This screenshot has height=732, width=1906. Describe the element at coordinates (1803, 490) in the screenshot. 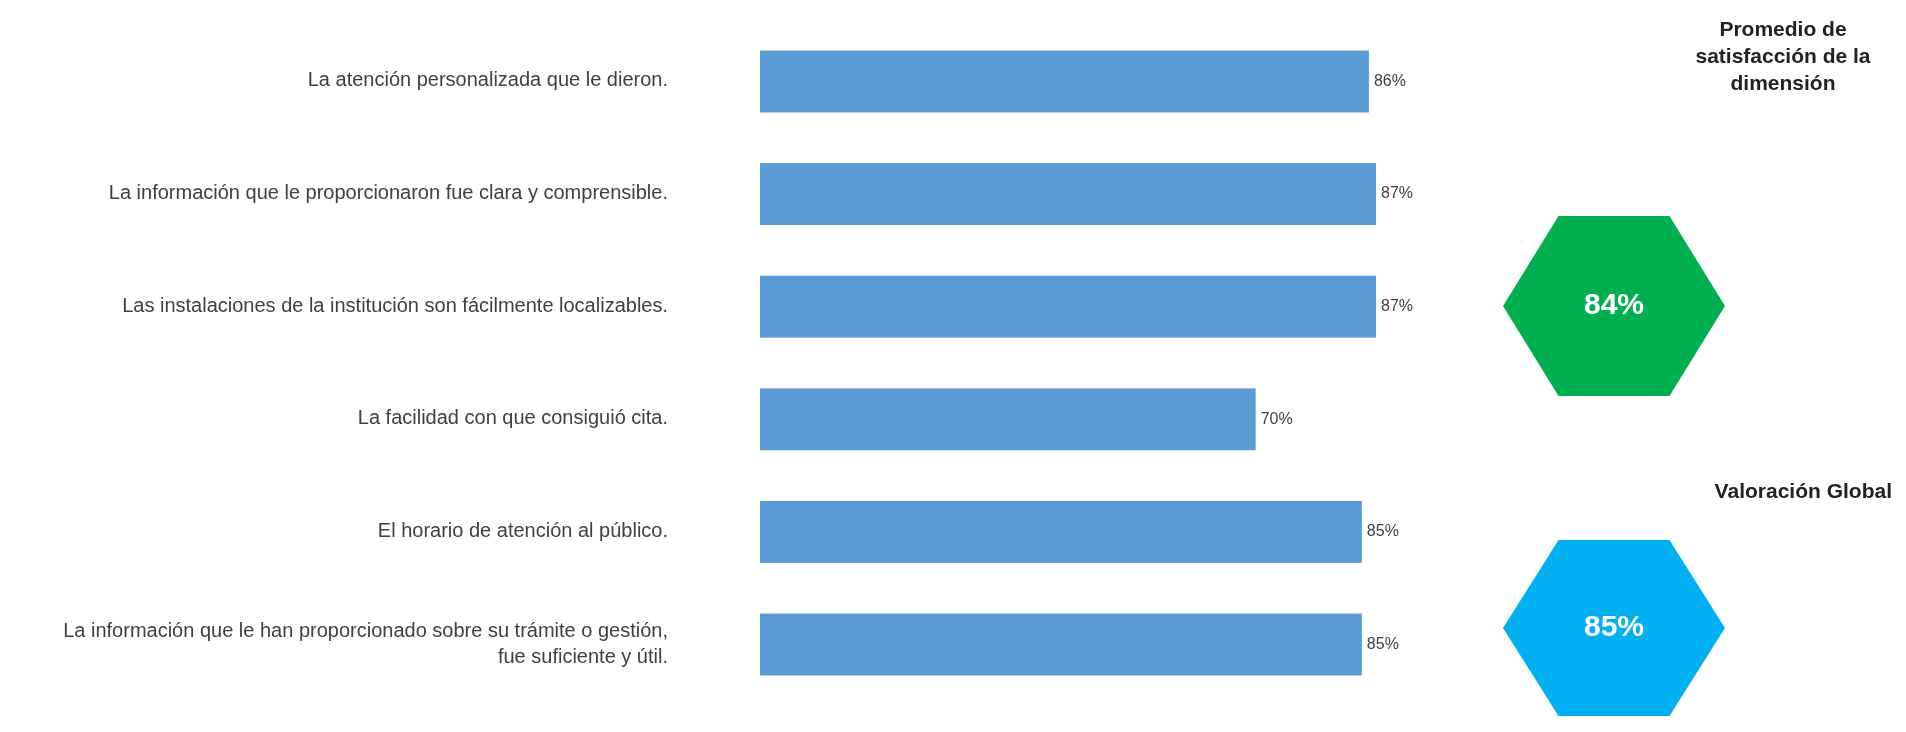

I see `text: Valoración Global` at that location.